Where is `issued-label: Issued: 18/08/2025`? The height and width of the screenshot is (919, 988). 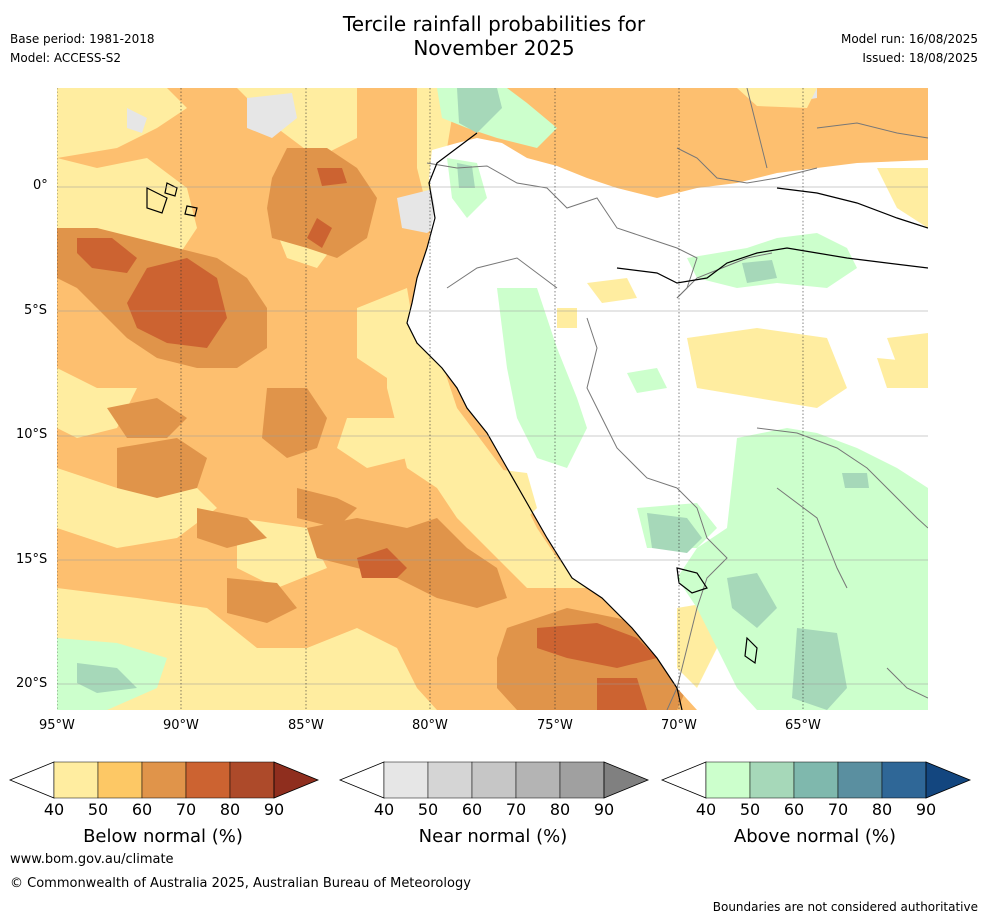
issued-label: Issued: 18/08/2025 is located at coordinates (920, 58).